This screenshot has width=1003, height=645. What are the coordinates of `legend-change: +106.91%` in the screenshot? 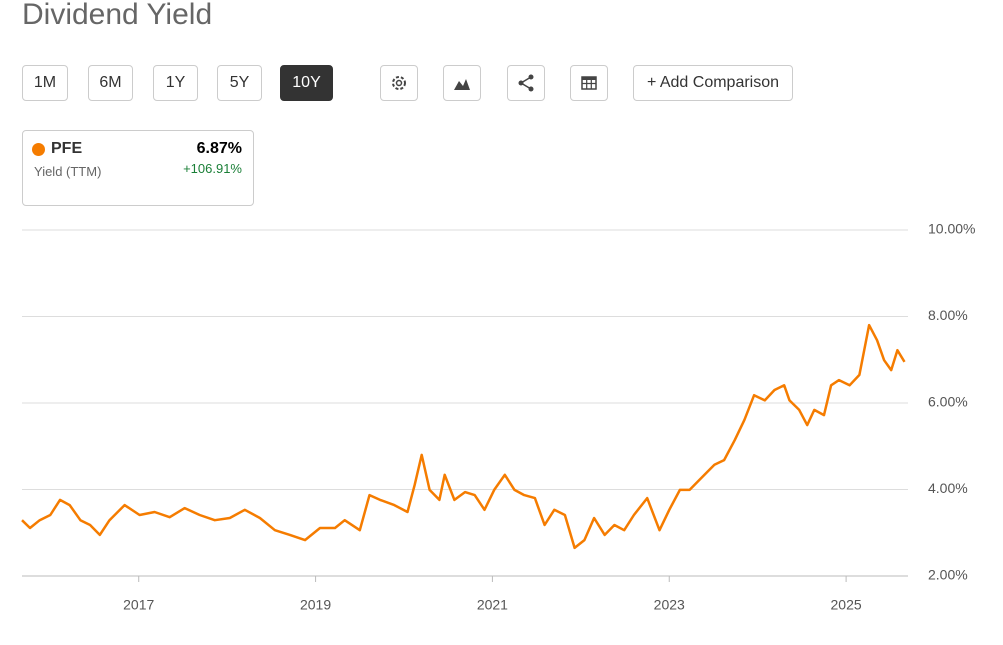 It's located at (212, 168).